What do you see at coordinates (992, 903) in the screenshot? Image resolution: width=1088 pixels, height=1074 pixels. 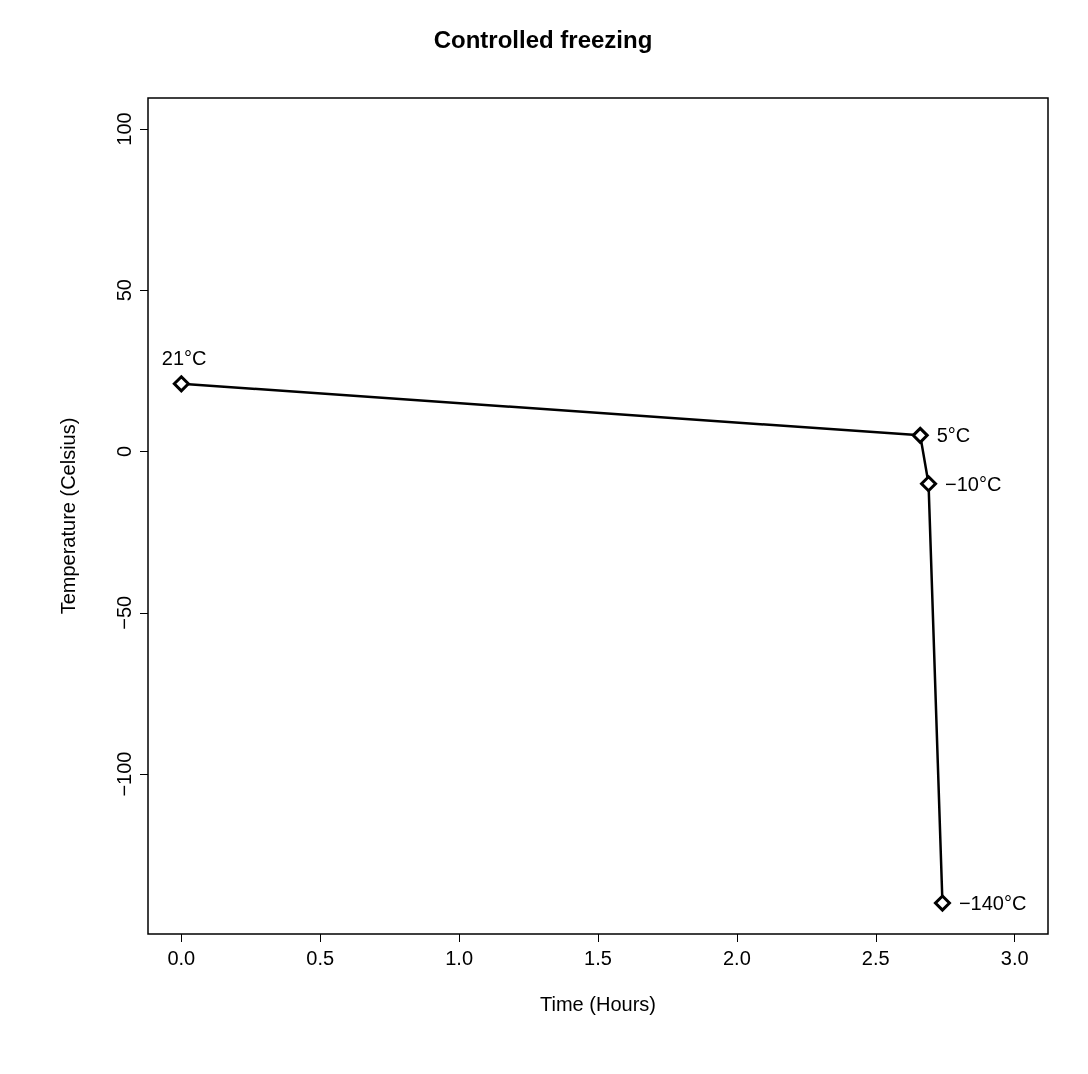 I see `data-label: −140°C` at bounding box center [992, 903].